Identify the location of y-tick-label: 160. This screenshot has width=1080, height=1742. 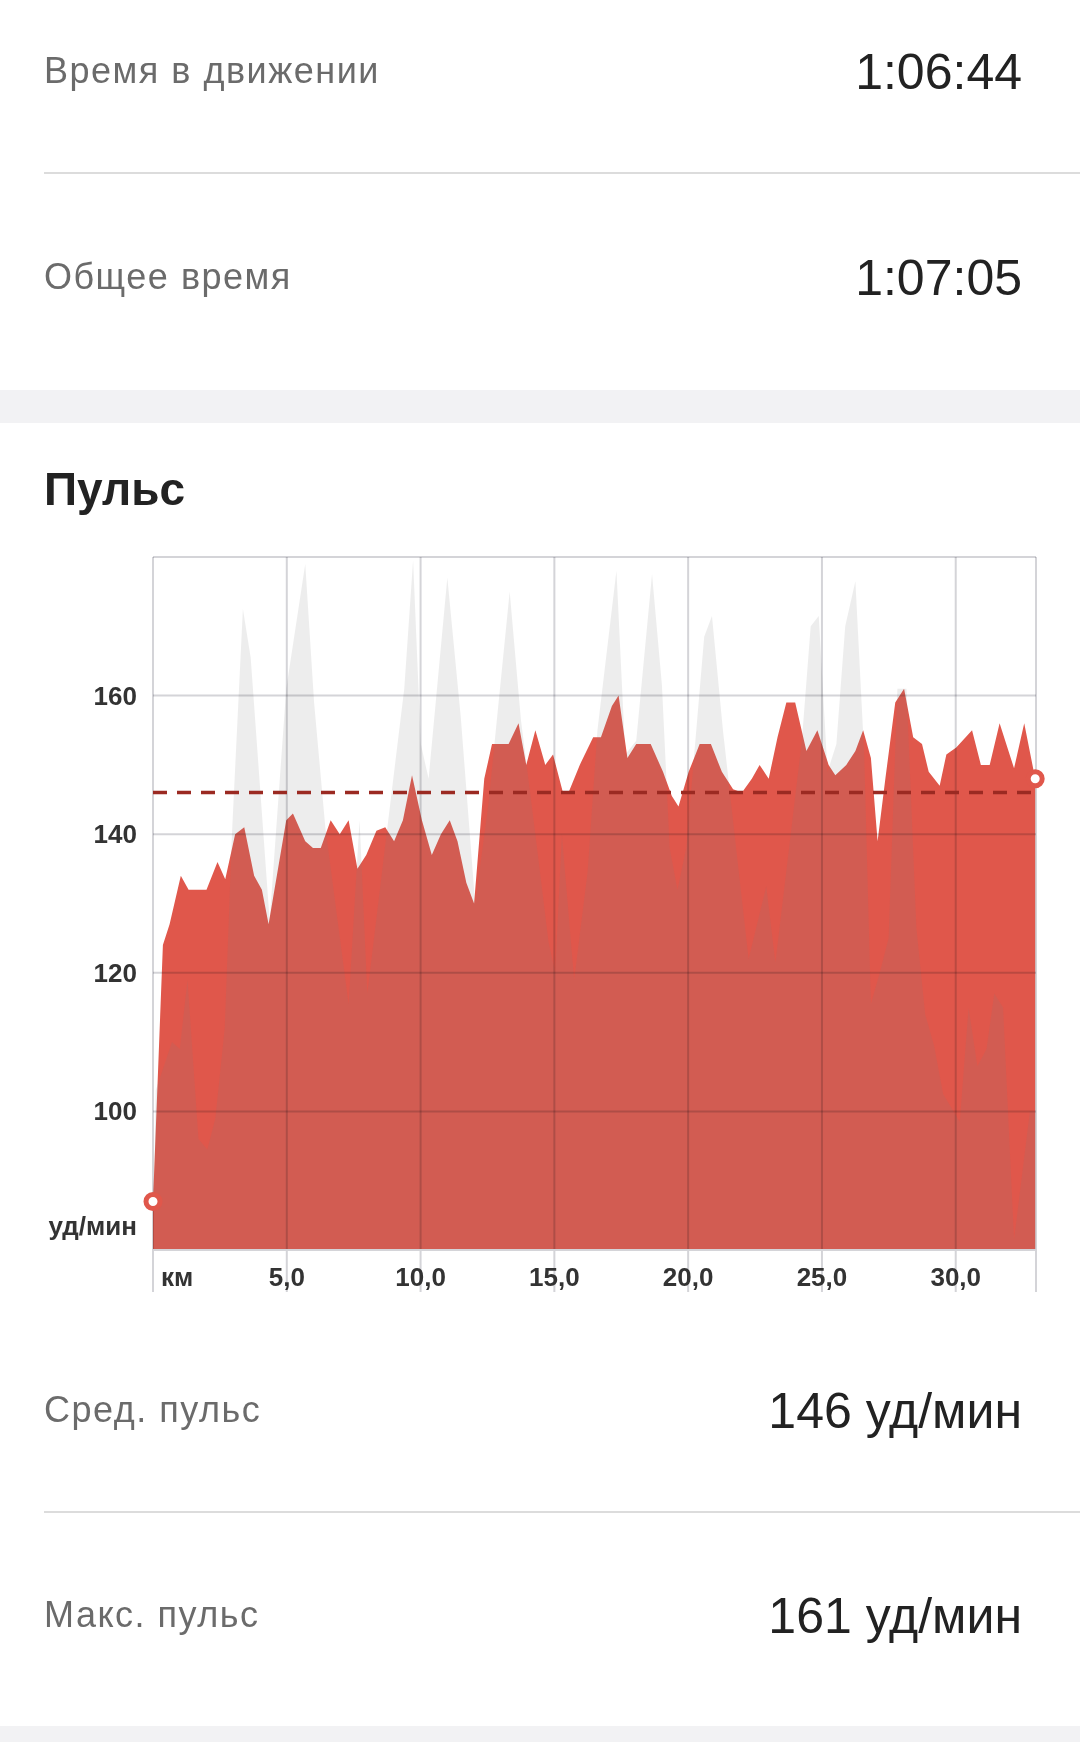
(115, 695).